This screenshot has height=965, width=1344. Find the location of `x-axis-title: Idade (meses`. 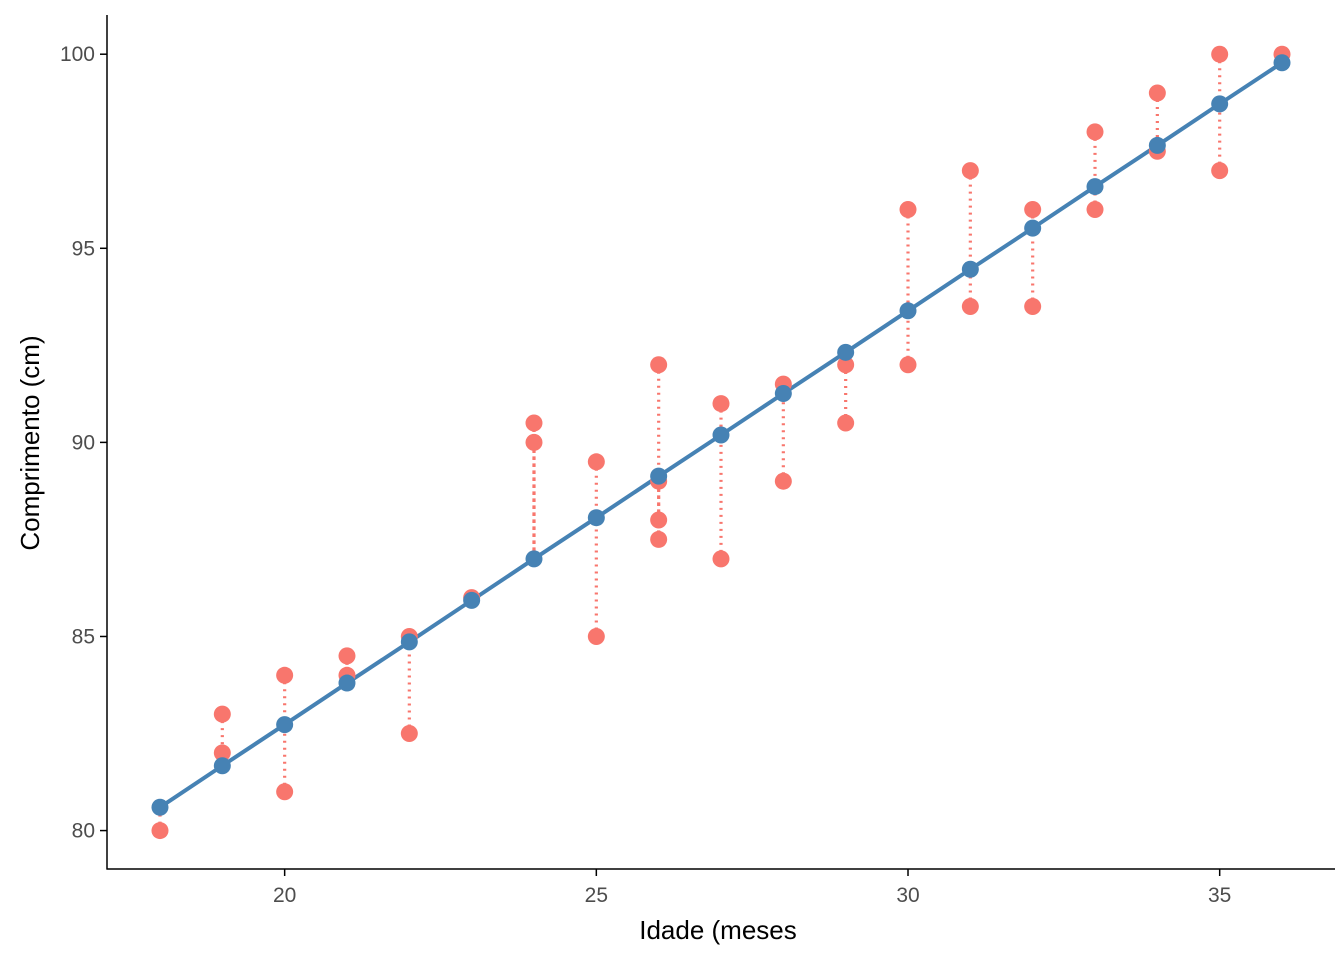

x-axis-title: Idade (meses is located at coordinates (718, 930).